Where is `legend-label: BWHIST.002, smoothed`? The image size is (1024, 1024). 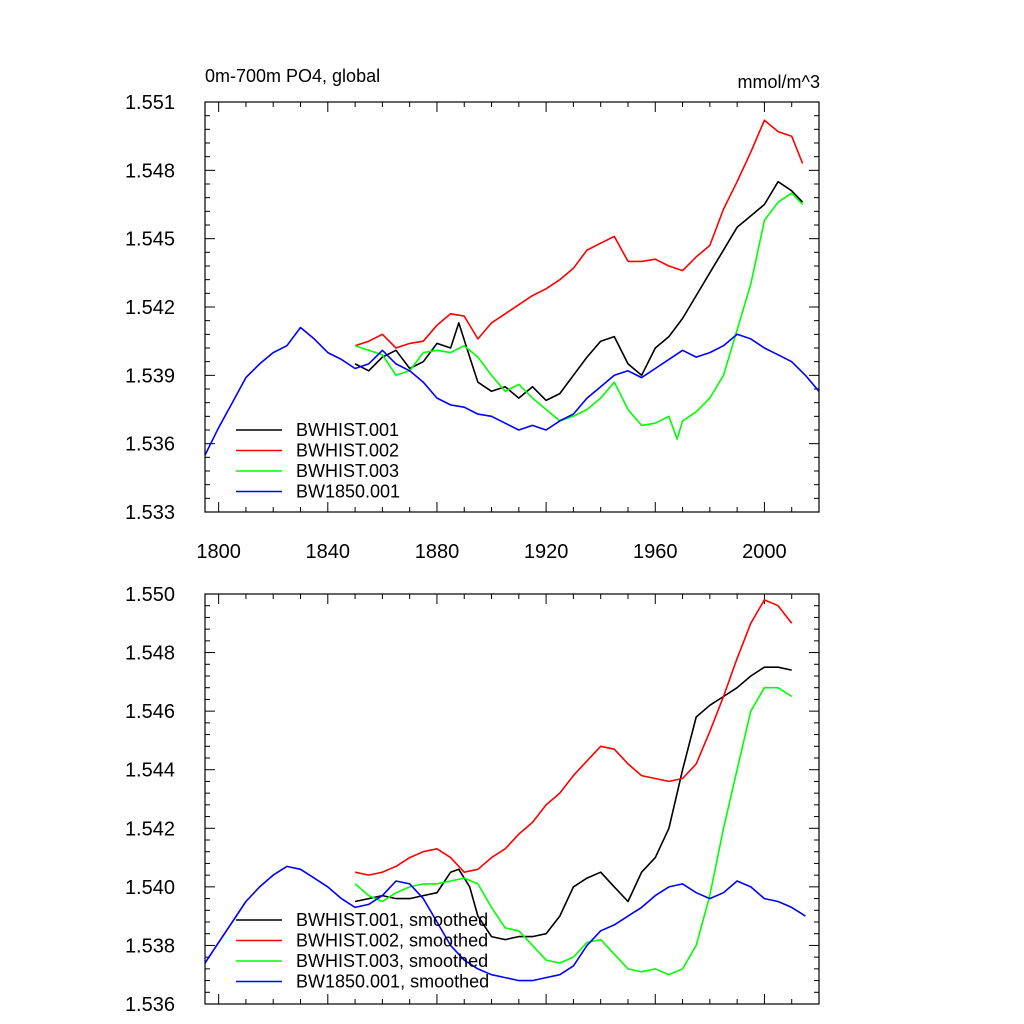 legend-label: BWHIST.002, smoothed is located at coordinates (392, 941).